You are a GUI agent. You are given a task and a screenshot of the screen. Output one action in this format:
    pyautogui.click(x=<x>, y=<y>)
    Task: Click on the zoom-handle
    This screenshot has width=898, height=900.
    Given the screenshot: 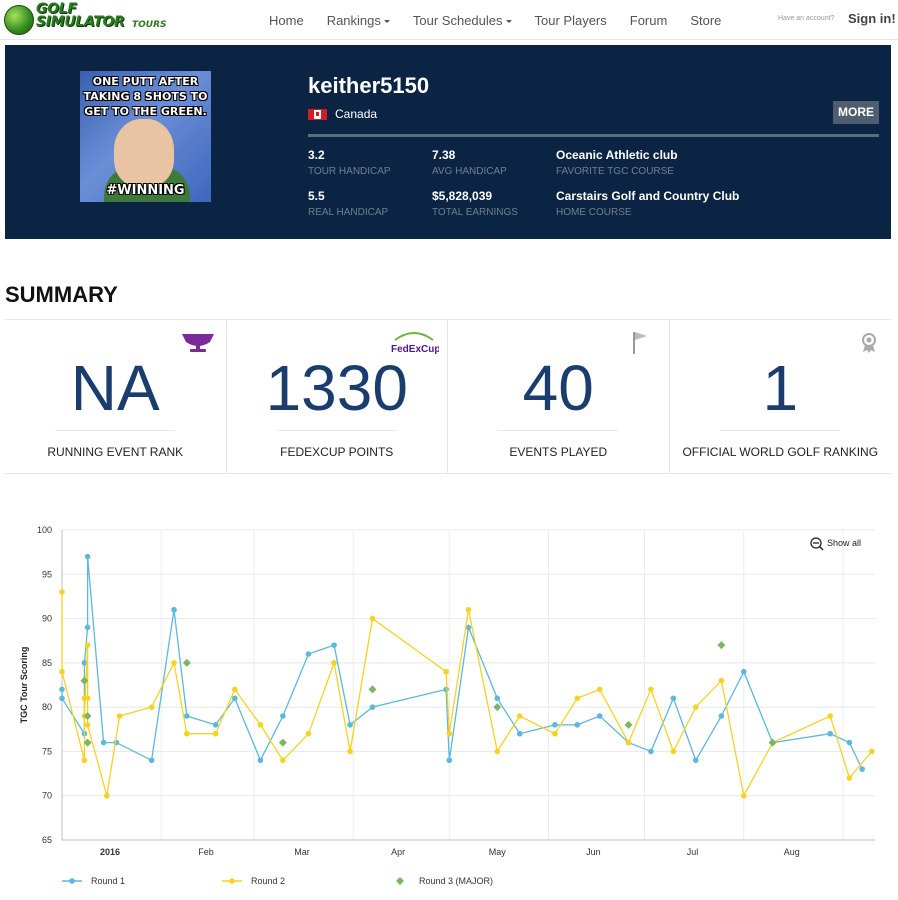 What is the action you would take?
    pyautogui.click(x=821, y=548)
    